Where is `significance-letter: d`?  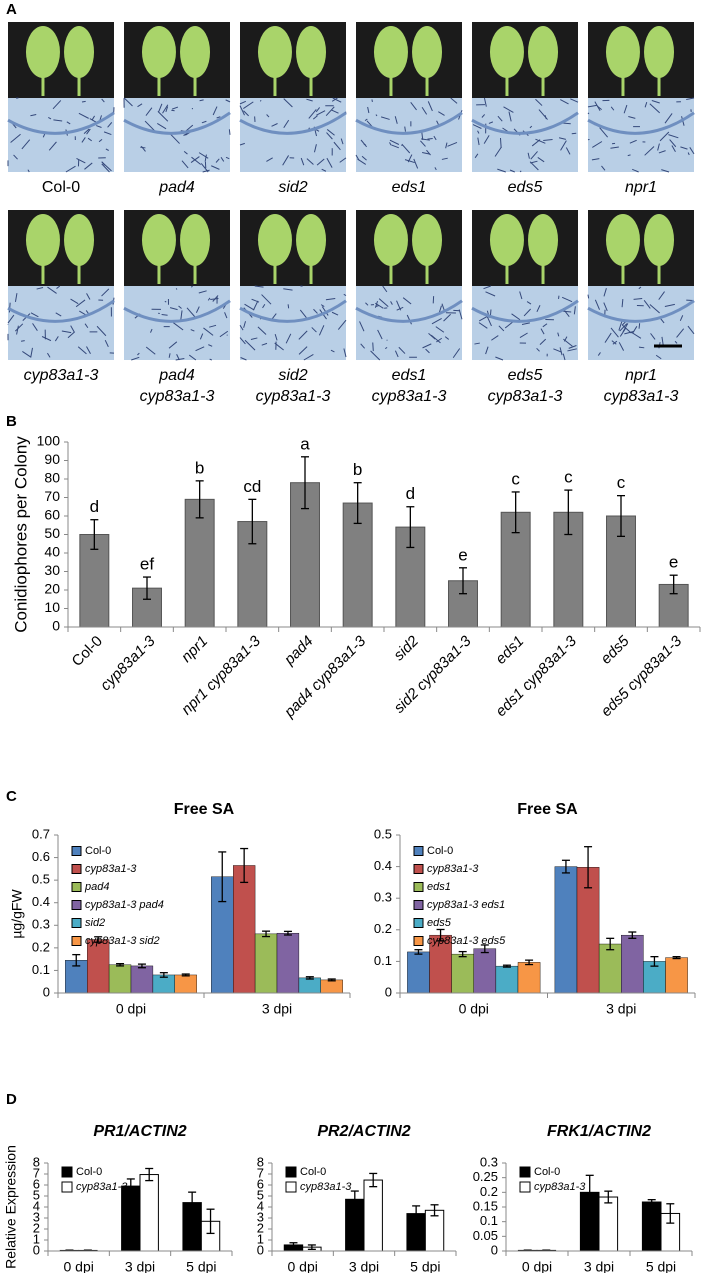
significance-letter: d is located at coordinates (94, 506).